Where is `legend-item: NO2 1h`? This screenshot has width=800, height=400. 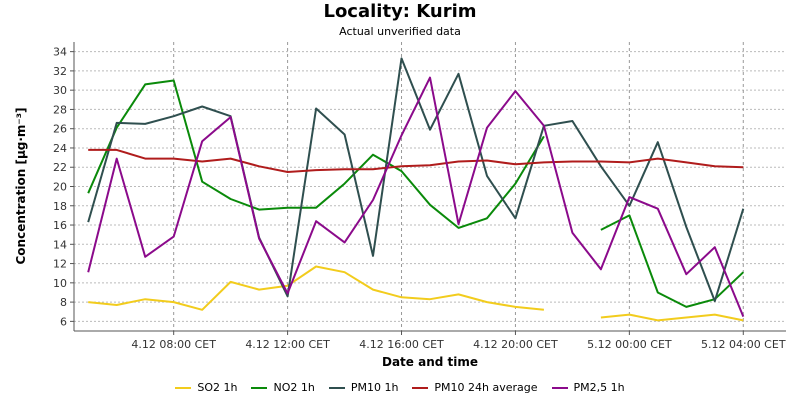 legend-item: NO2 1h is located at coordinates (283, 387).